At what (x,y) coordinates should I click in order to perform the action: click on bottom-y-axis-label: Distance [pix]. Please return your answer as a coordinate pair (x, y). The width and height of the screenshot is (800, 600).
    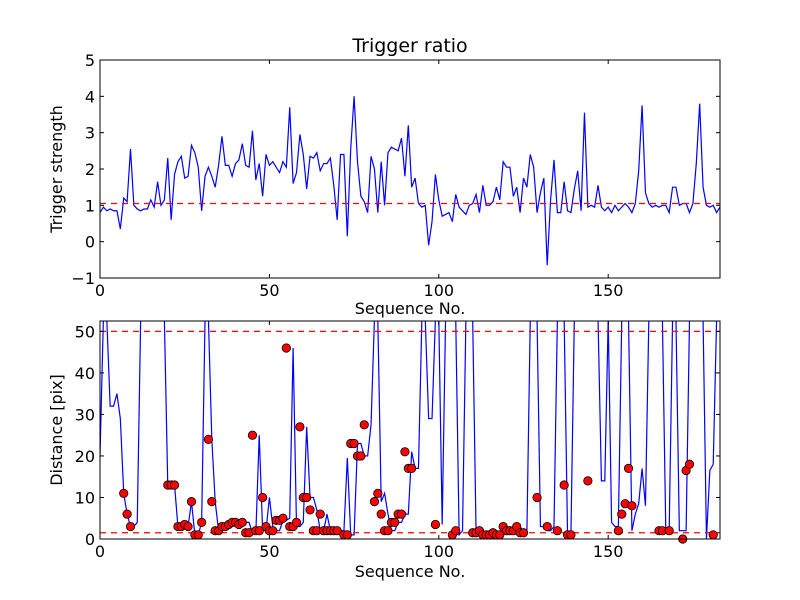
    Looking at the image, I should click on (56, 430).